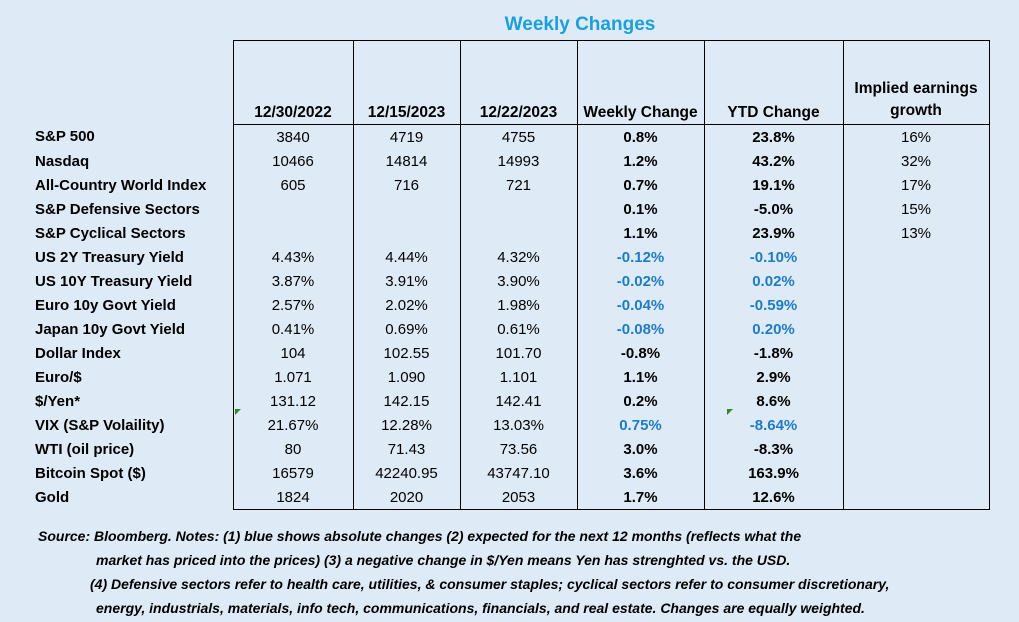 The width and height of the screenshot is (1019, 622). Describe the element at coordinates (90, 473) in the screenshot. I see `row-label: Bitcoin Spot ($)` at that location.